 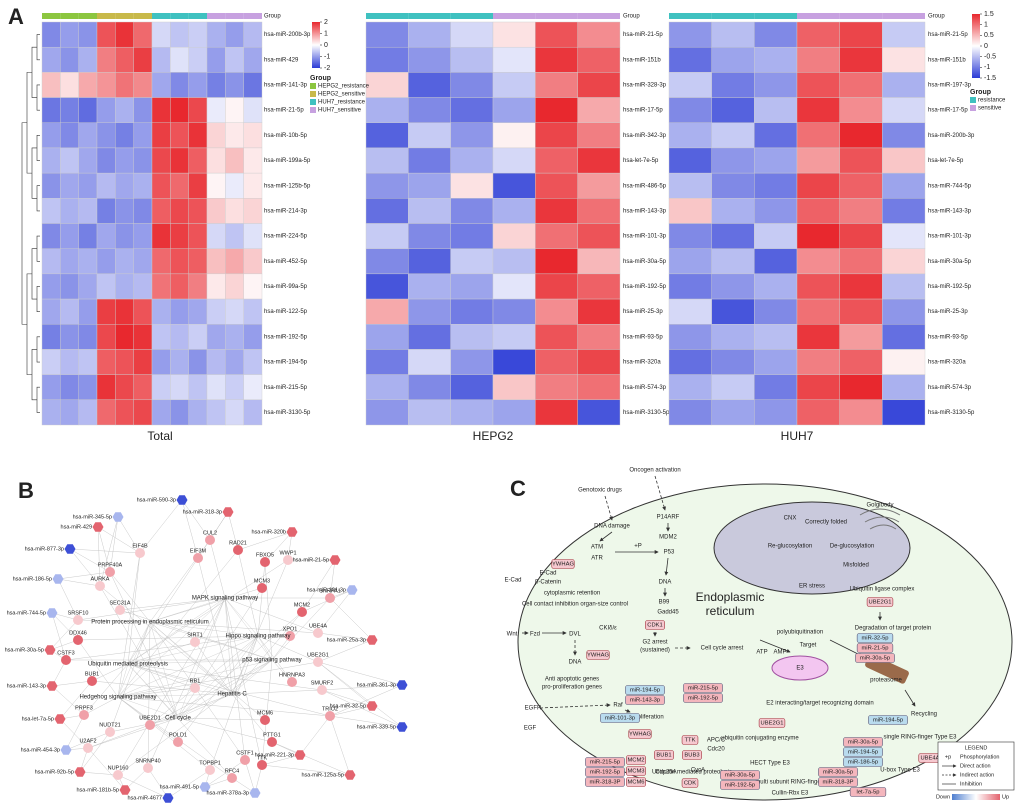 I want to click on row-label: hsa-let-7e-5p, so click(x=641, y=161).